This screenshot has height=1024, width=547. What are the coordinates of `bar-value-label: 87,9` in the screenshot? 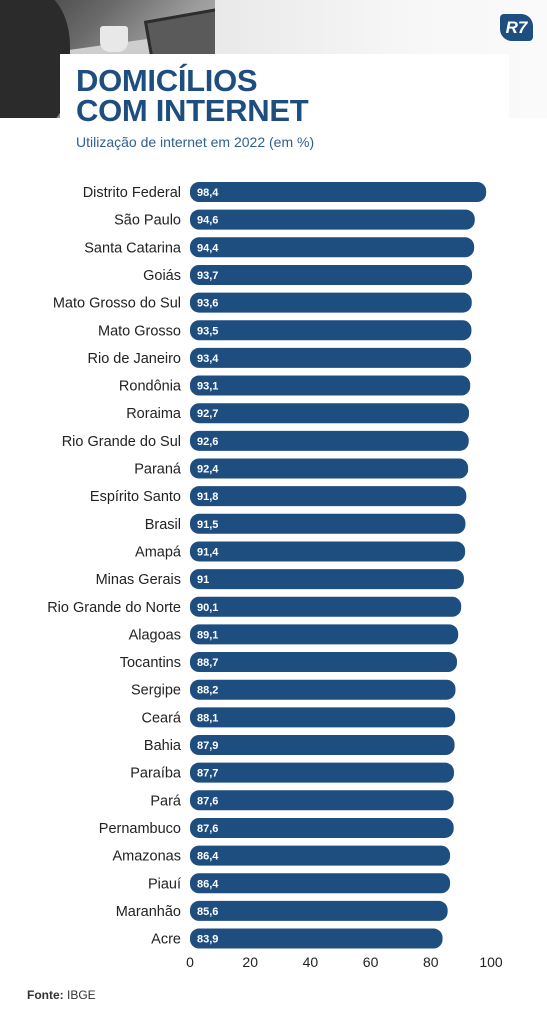 It's located at (207, 746).